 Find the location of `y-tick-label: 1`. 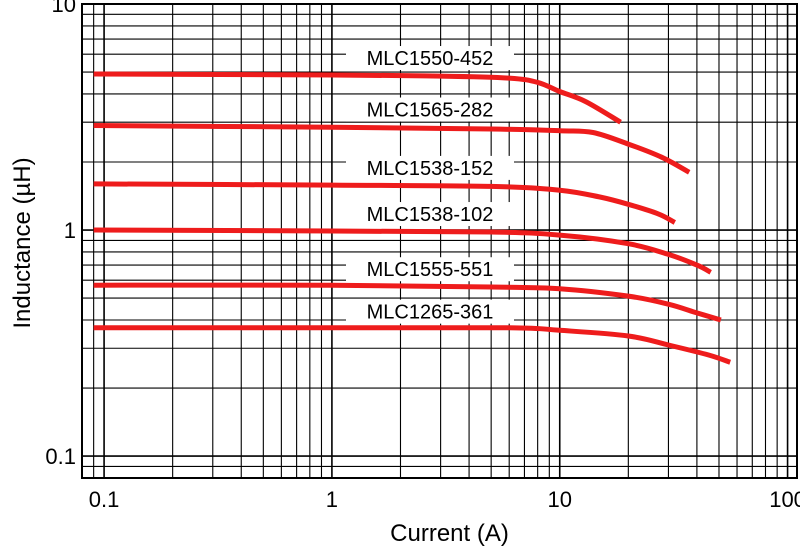

y-tick-label: 1 is located at coordinates (70, 230).